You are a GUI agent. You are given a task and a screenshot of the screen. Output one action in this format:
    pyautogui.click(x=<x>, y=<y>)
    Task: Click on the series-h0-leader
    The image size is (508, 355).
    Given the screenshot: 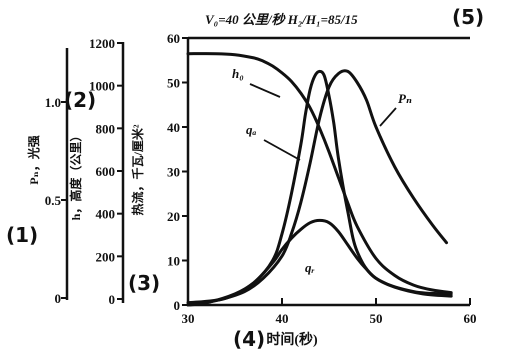 What is the action you would take?
    pyautogui.click(x=265, y=90)
    